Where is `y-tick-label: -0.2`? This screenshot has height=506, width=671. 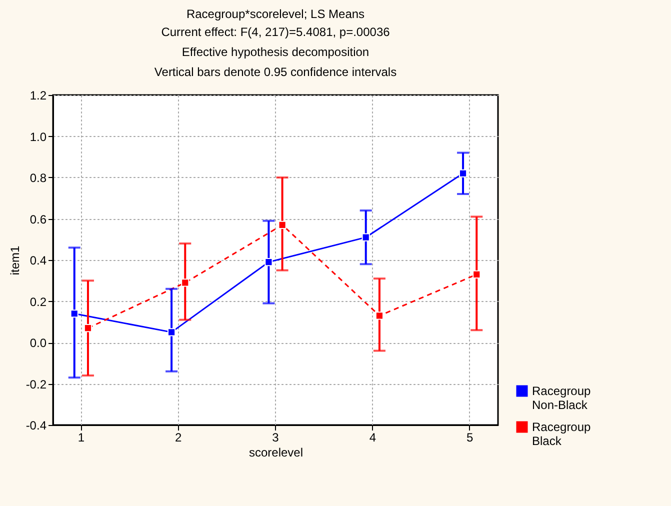 y-tick-label: -0.2 is located at coordinates (36, 384).